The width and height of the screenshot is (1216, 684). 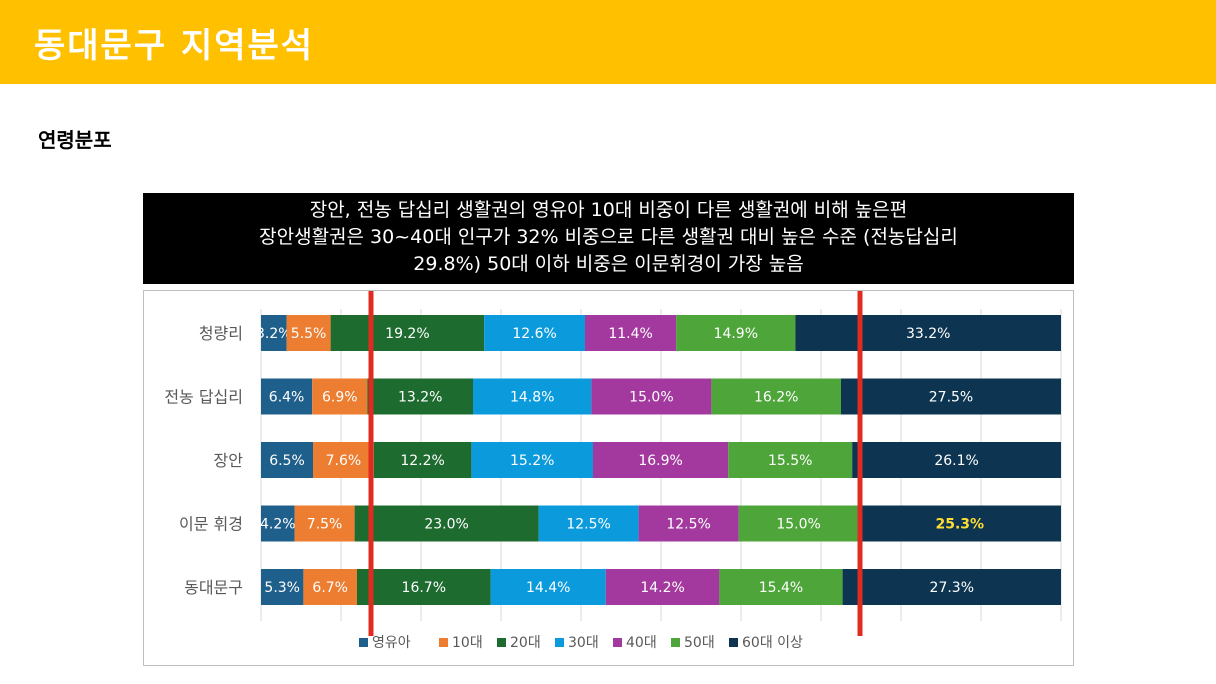 I want to click on category-label: 동대문구, so click(x=213, y=587).